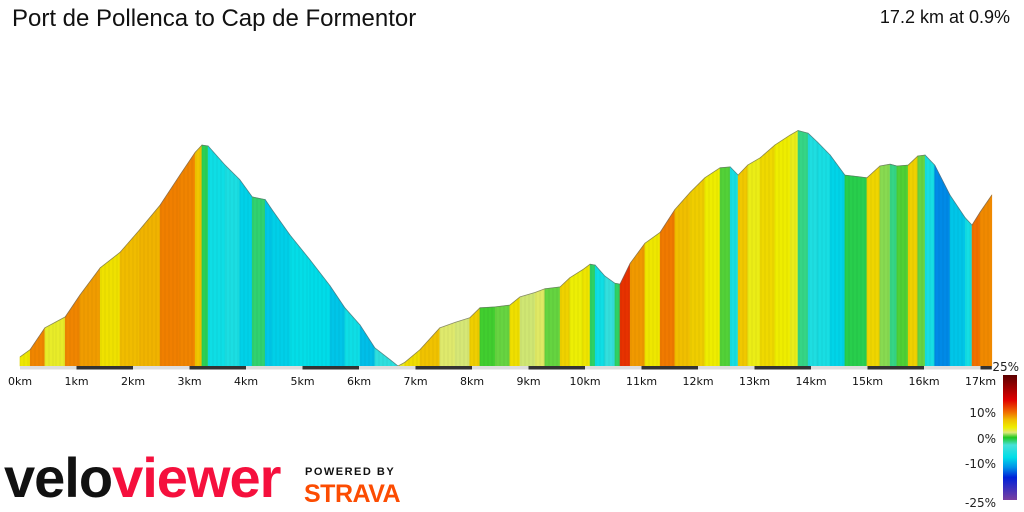  Describe the element at coordinates (986, 439) in the screenshot. I see `legend-label-0: 0%` at that location.